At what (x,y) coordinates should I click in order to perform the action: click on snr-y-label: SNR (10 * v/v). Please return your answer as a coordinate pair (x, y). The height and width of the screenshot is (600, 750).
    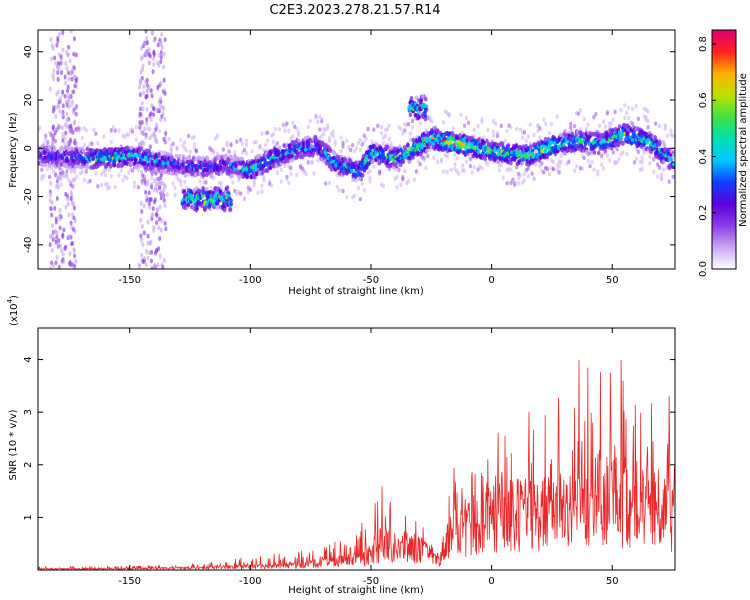
    Looking at the image, I should click on (13, 444).